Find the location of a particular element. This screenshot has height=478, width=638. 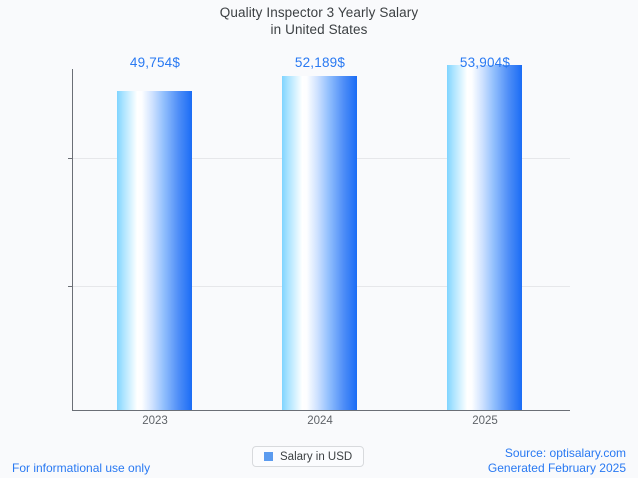

x-tick-label-2025: 2025 is located at coordinates (485, 421).